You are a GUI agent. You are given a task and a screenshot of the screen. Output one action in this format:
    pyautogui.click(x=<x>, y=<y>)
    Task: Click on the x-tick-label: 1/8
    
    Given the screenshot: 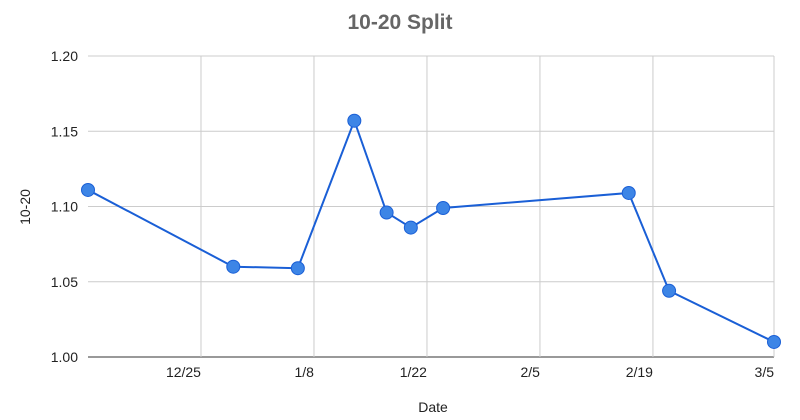 What is the action you would take?
    pyautogui.click(x=305, y=372)
    